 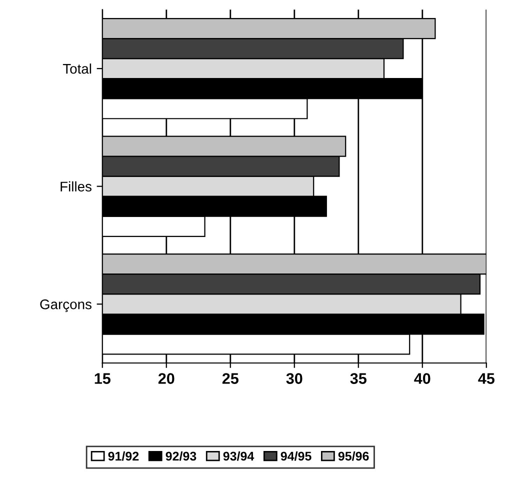 What do you see at coordinates (123, 456) in the screenshot?
I see `legend-label: 91/92` at bounding box center [123, 456].